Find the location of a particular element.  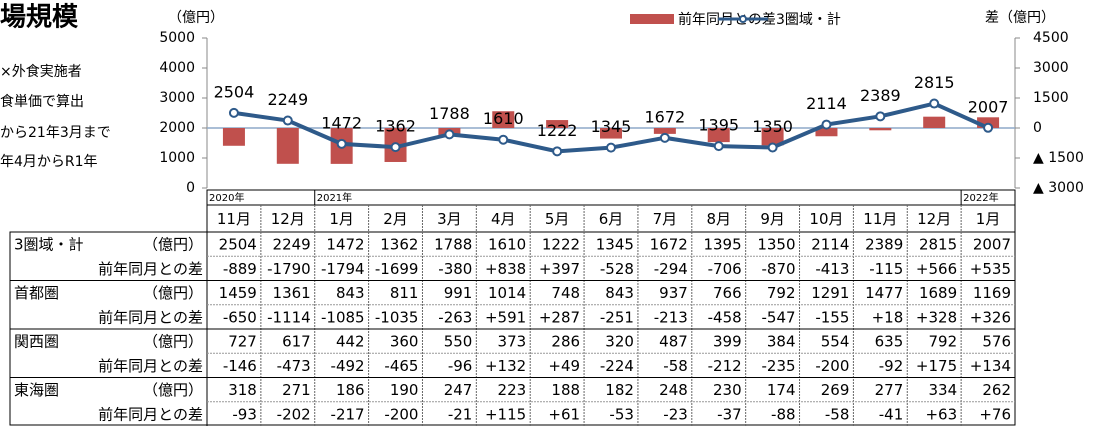

cell: 2815 is located at coordinates (938, 245).